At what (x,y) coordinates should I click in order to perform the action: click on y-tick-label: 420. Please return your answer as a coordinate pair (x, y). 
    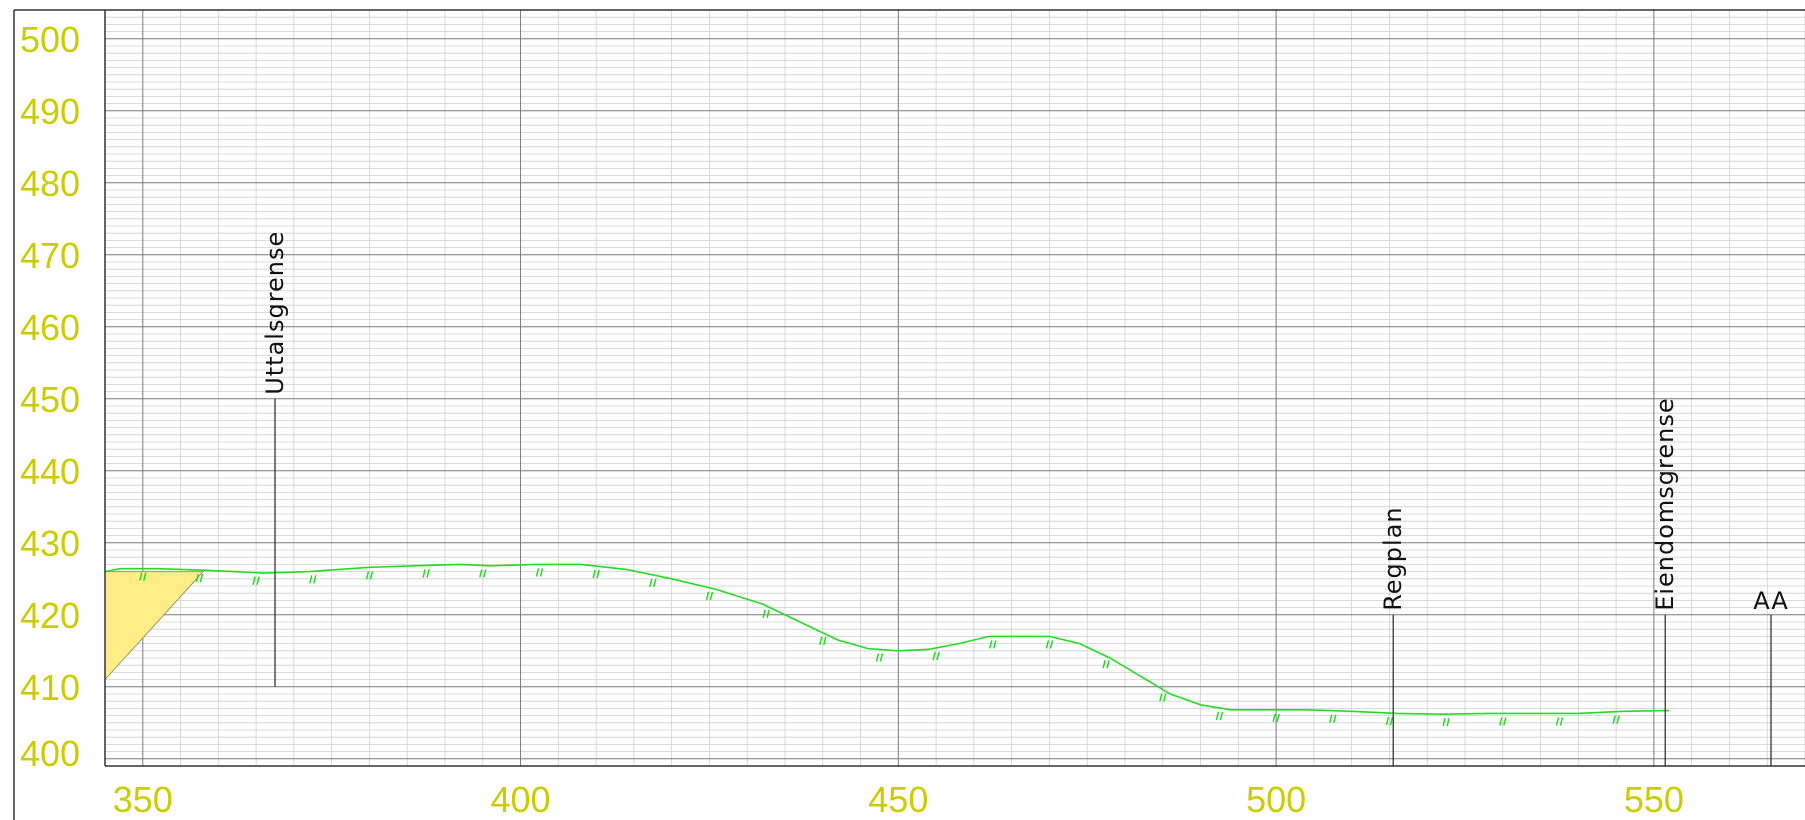
    Looking at the image, I should click on (50, 615).